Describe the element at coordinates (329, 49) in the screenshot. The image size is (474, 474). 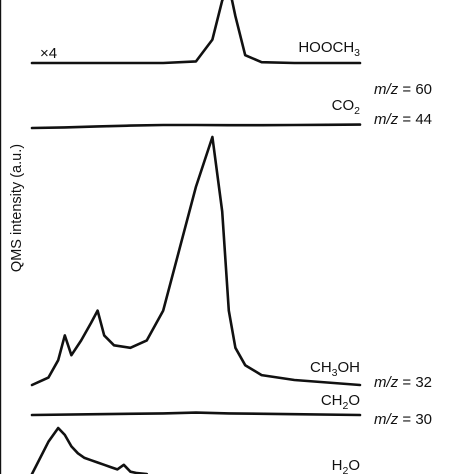
I see `series-label-hooch3: HOOCH3` at that location.